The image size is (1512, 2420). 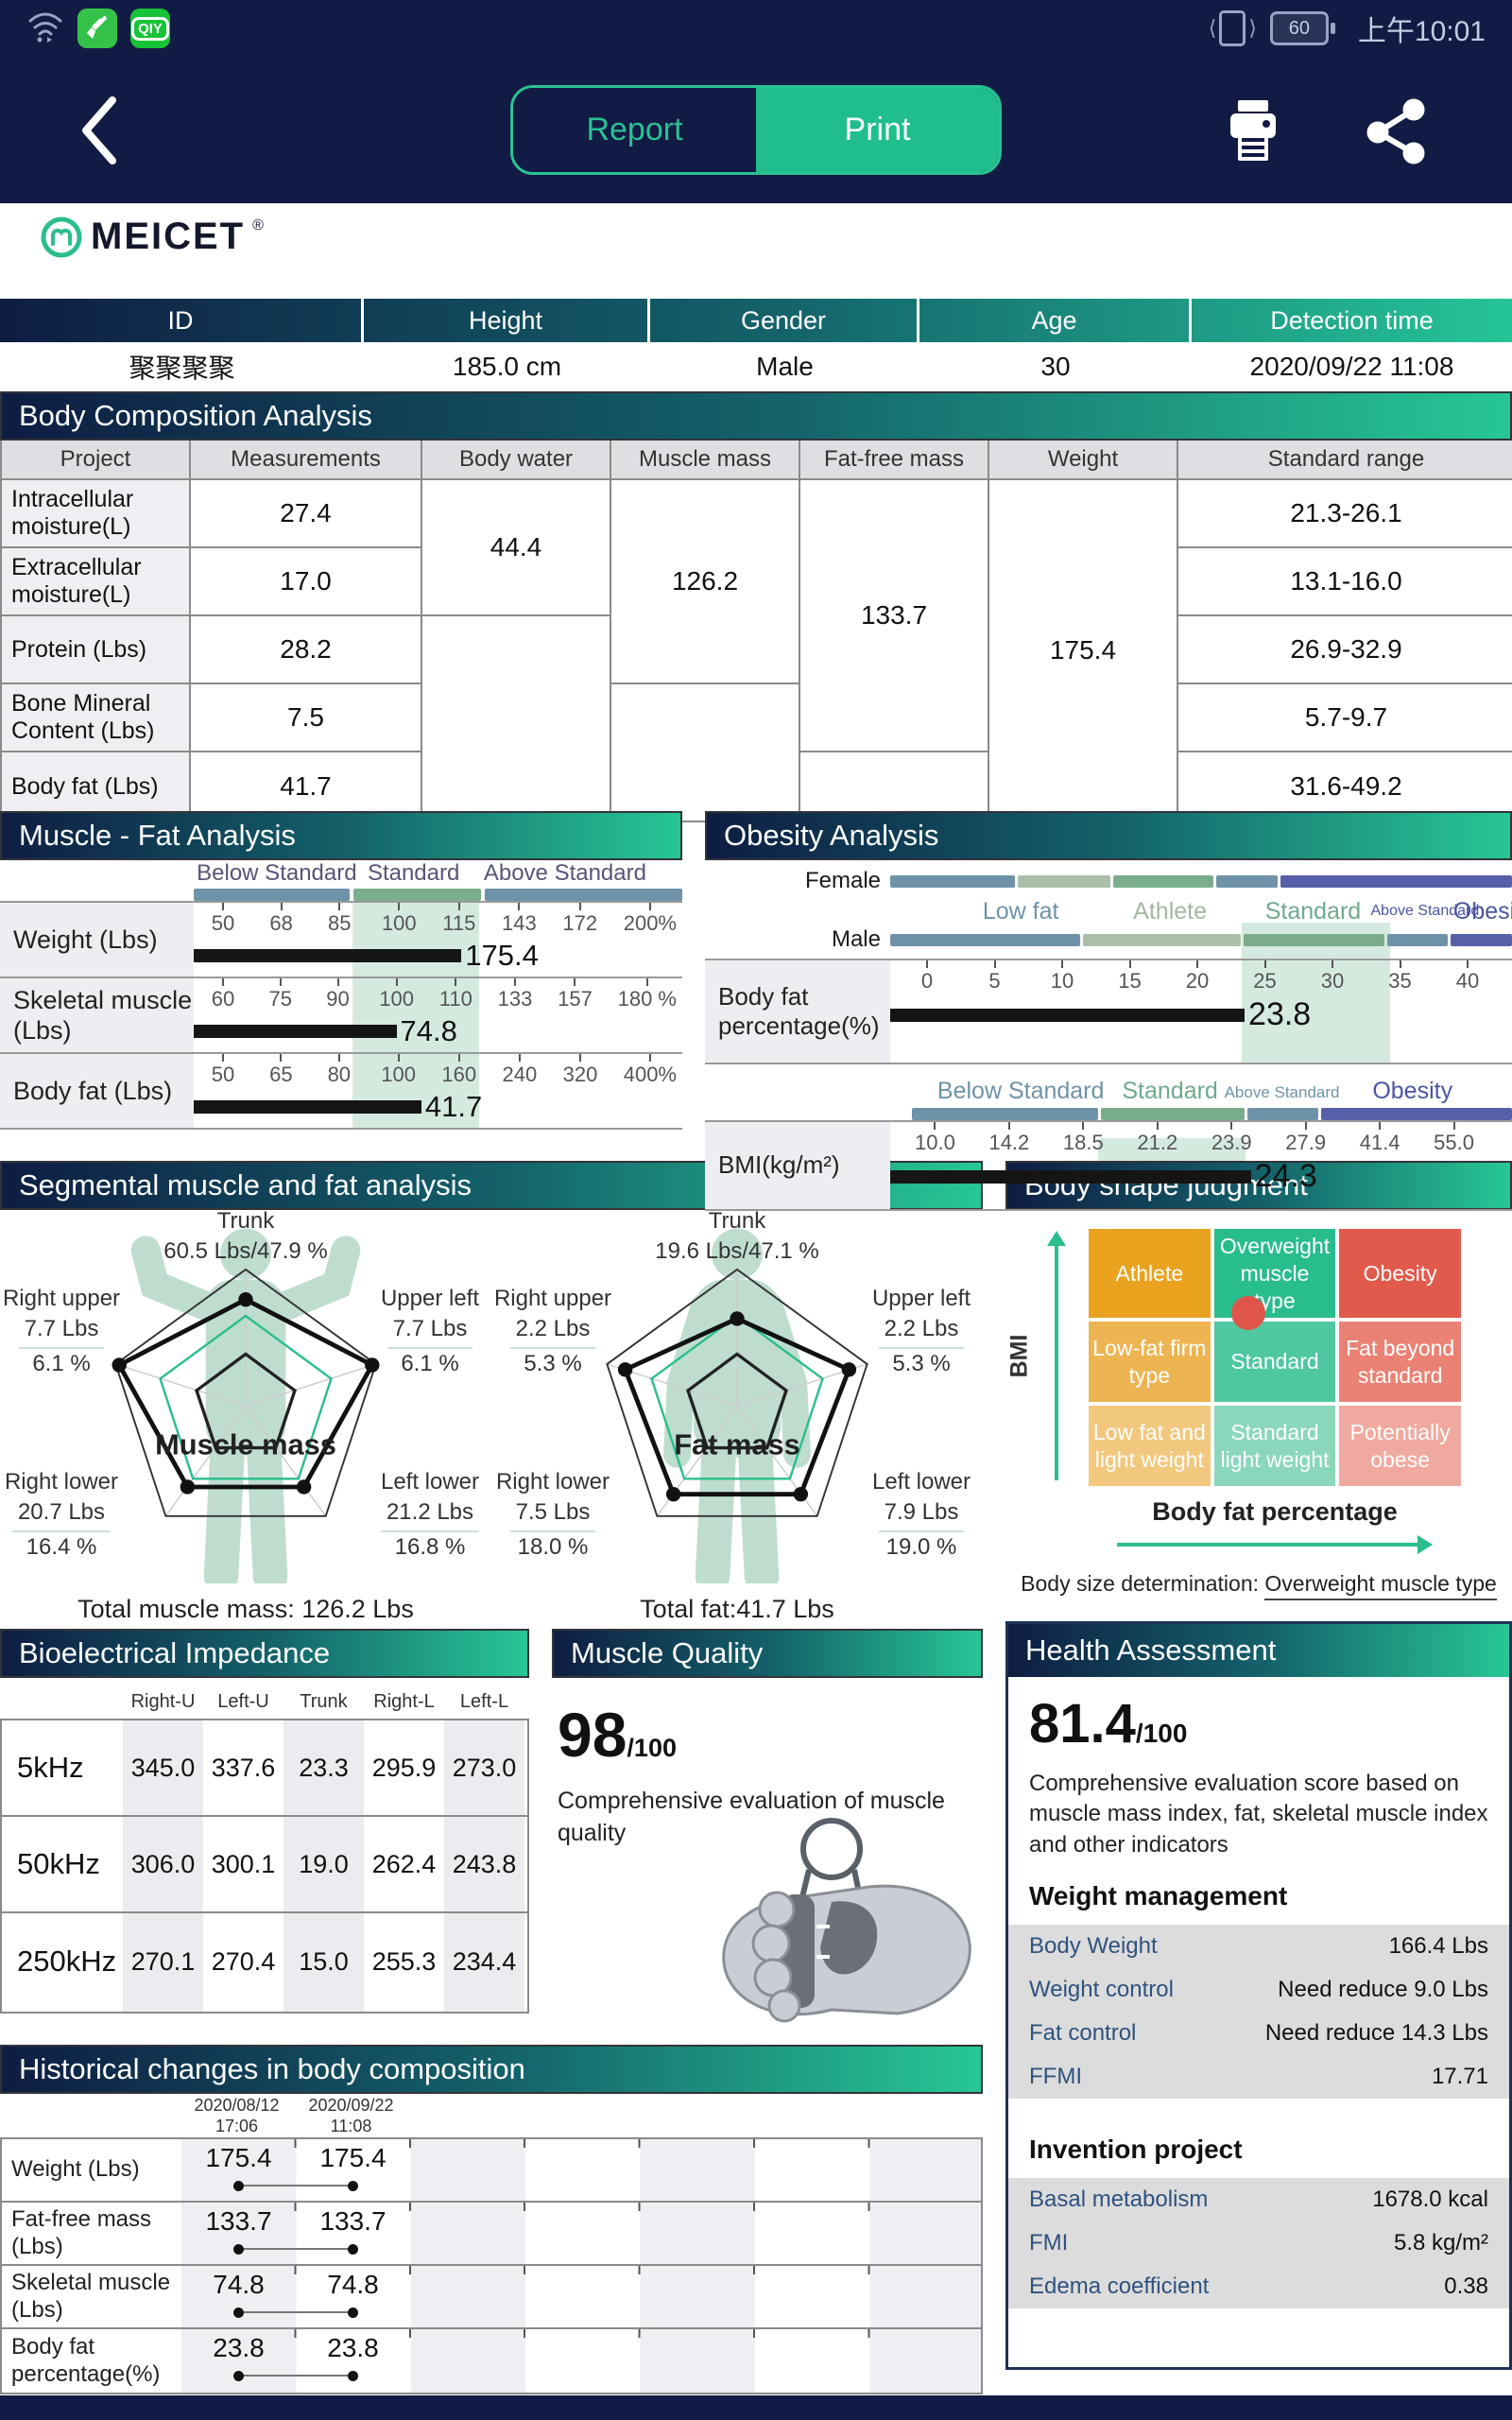 I want to click on patient-value-row: 聚聚聚聚 185.0 cm Male 30 2020/09/22 11:08, so click(x=756, y=366).